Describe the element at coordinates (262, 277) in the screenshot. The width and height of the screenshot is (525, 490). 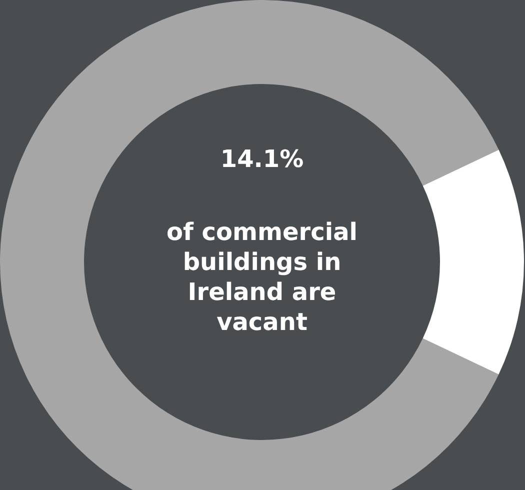
I see `text: of commercial buildings in Ireland are vacant` at that location.